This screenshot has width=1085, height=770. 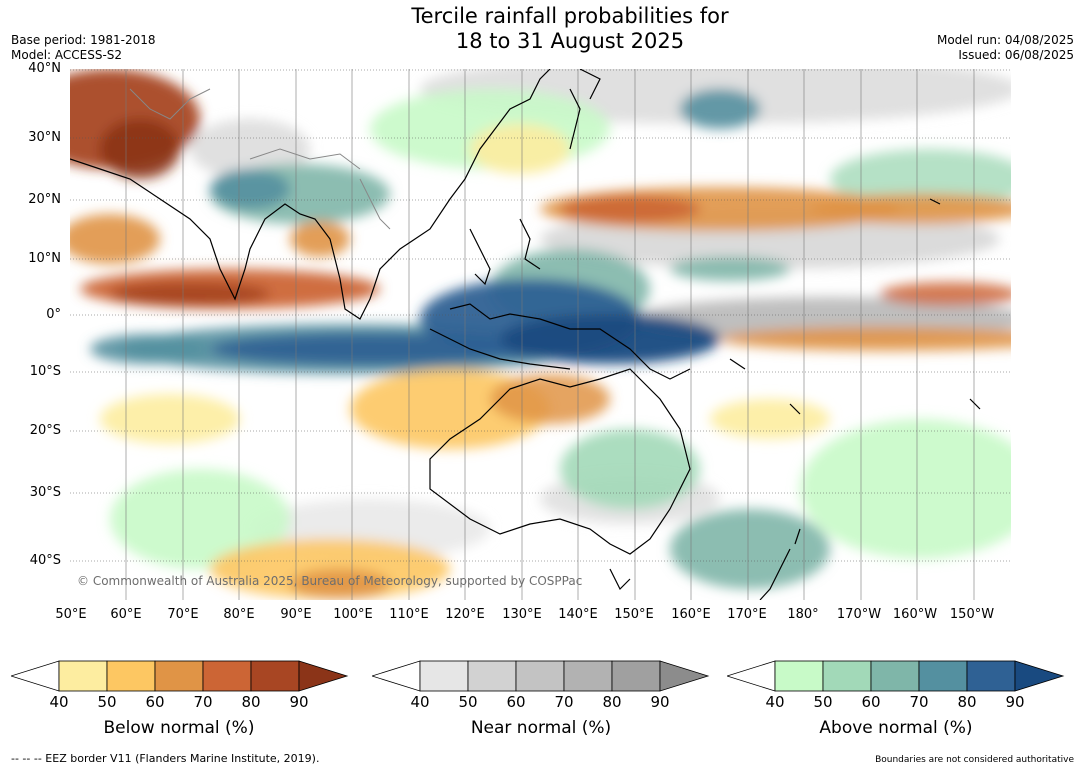 What do you see at coordinates (747, 614) in the screenshot?
I see `lon-label-170e: 170°E` at bounding box center [747, 614].